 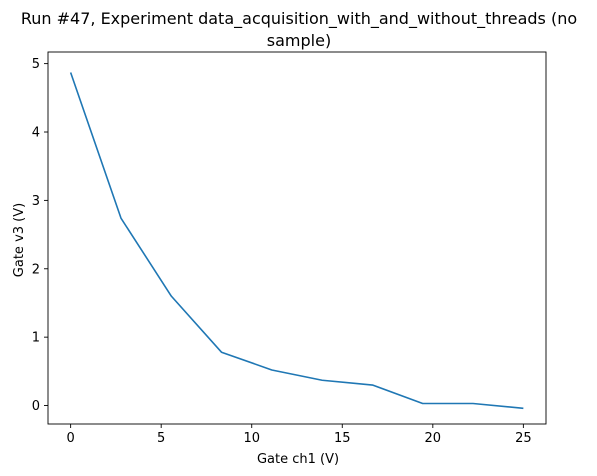 I want to click on y-tick-label-0: 0, so click(x=36, y=406).